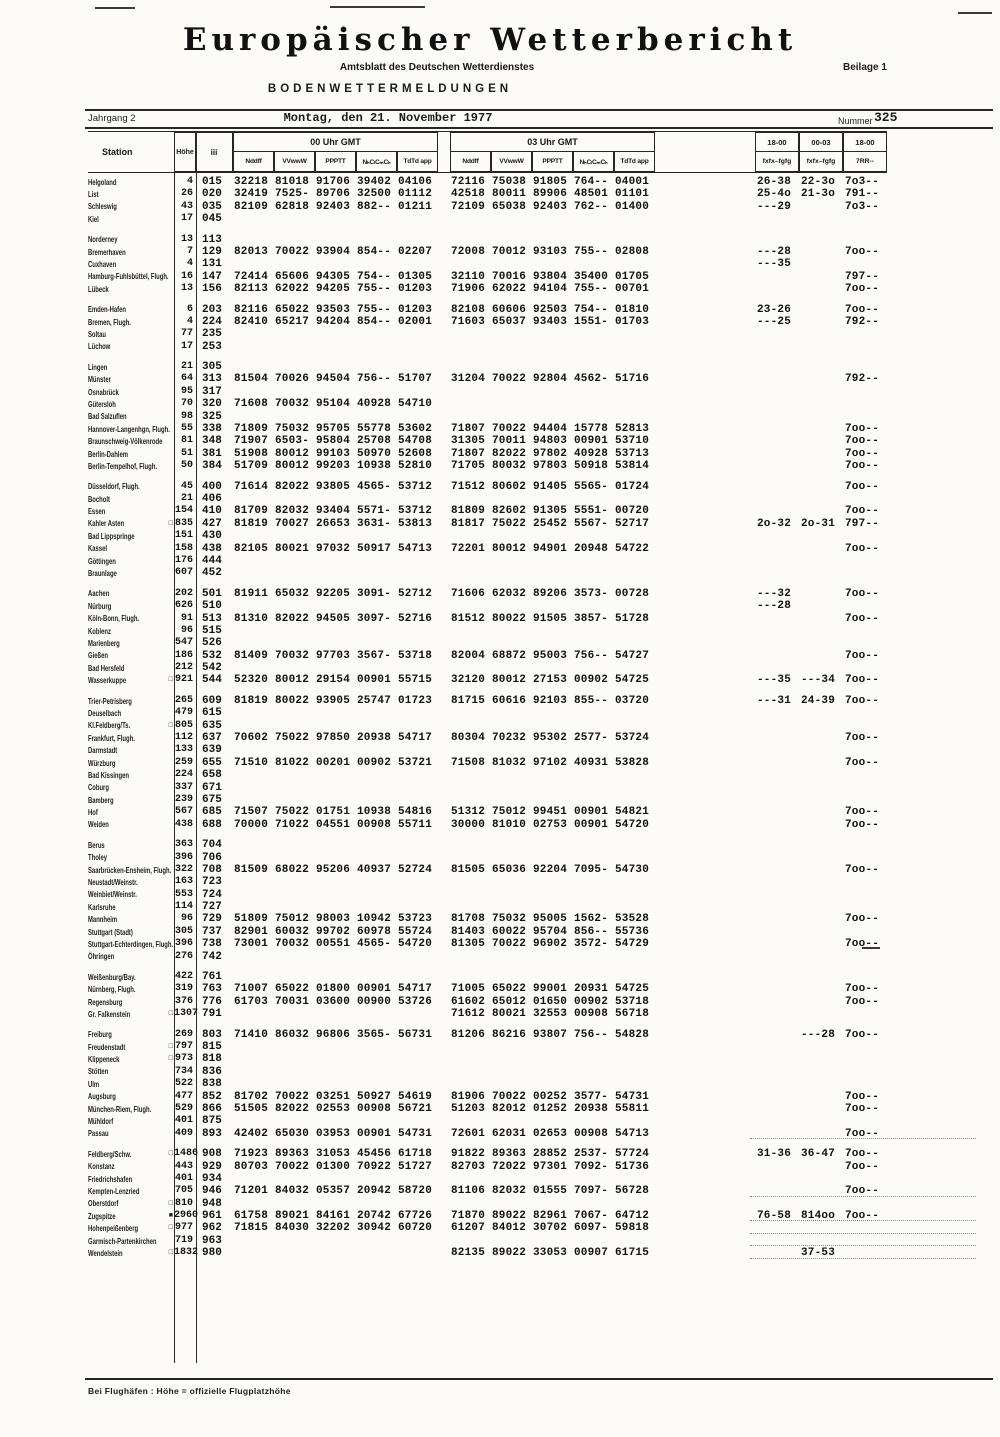 This screenshot has width=1000, height=1437. Describe the element at coordinates (183, 1084) in the screenshot. I see `station-elevation: 522` at that location.